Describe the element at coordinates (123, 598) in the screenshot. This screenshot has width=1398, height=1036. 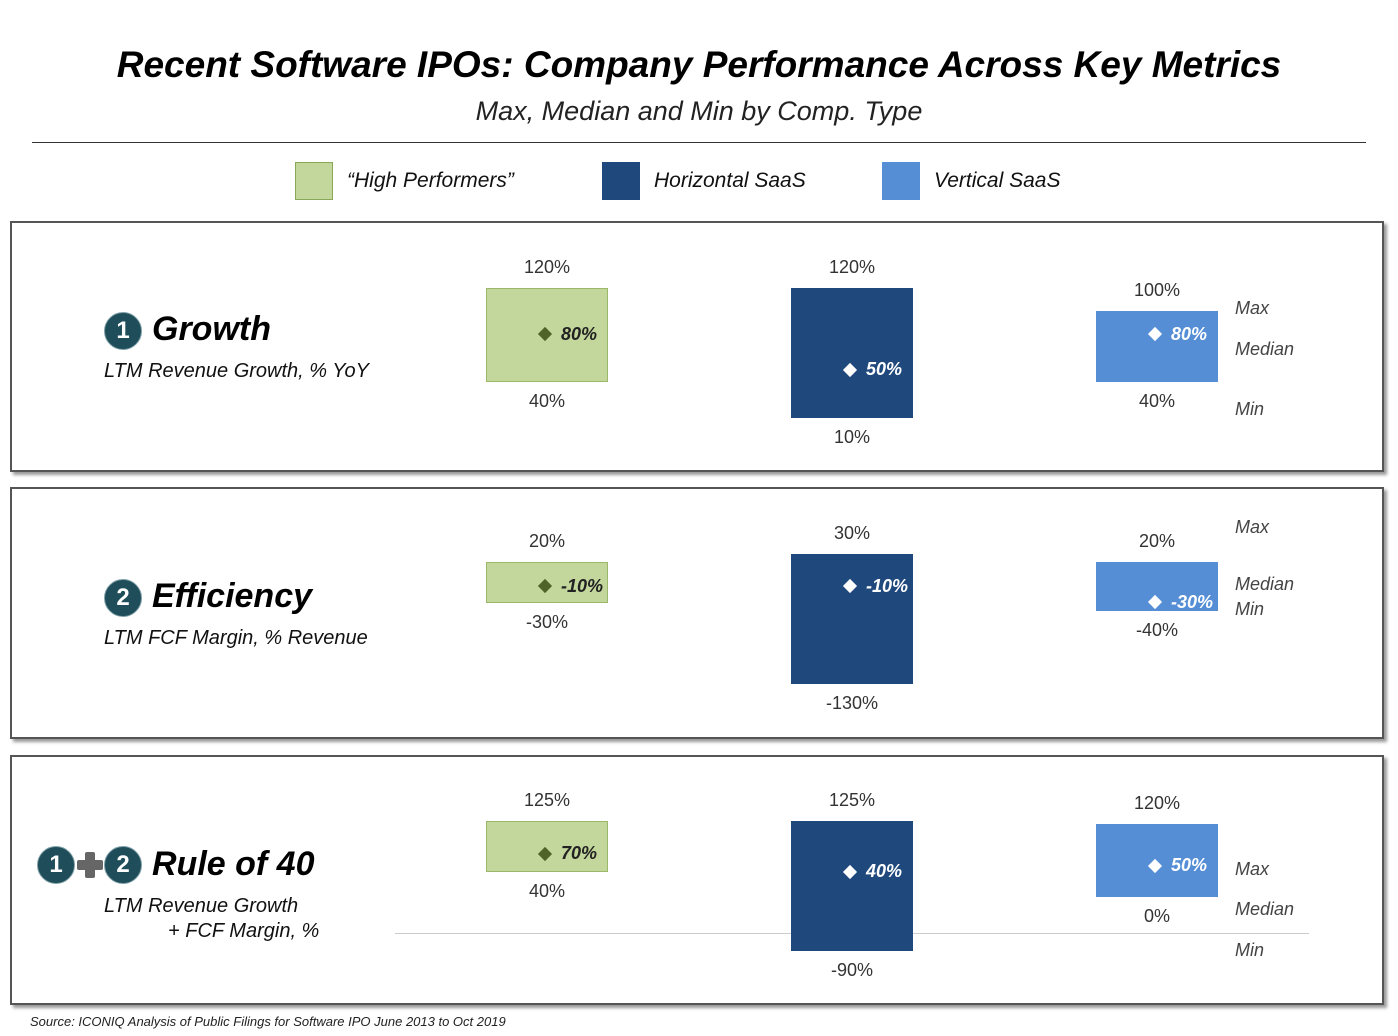
I see `badge-number-2: 2` at that location.